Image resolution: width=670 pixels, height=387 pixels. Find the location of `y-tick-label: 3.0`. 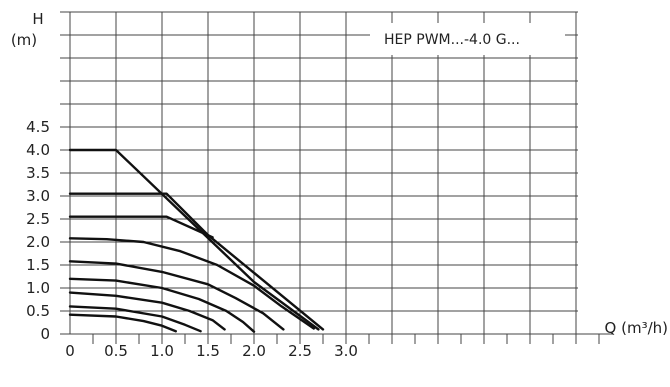

y-tick-label: 3.0 is located at coordinates (38, 196).